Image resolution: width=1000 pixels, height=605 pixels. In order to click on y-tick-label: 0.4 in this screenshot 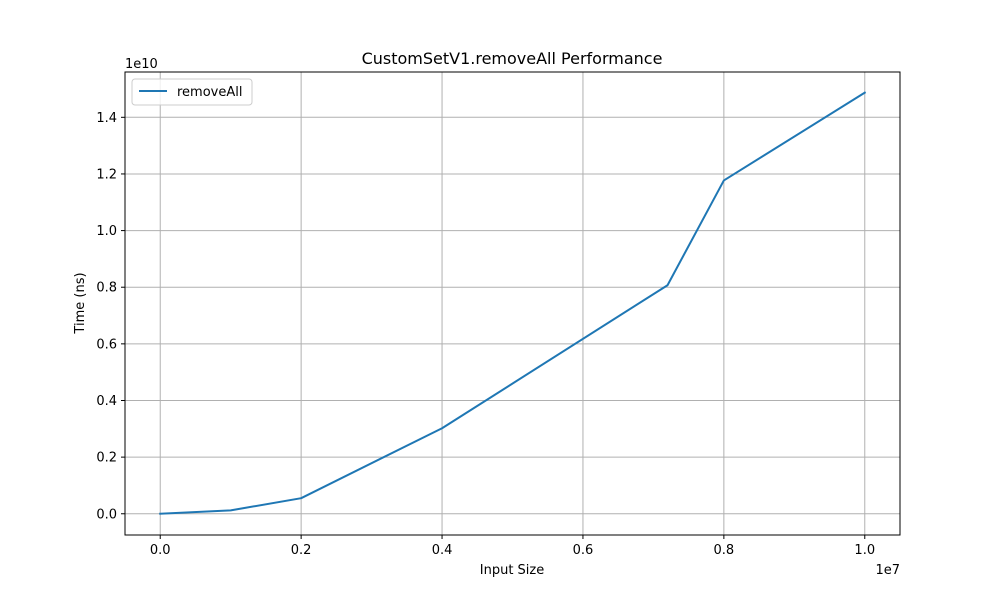, I will do `click(106, 401)`.